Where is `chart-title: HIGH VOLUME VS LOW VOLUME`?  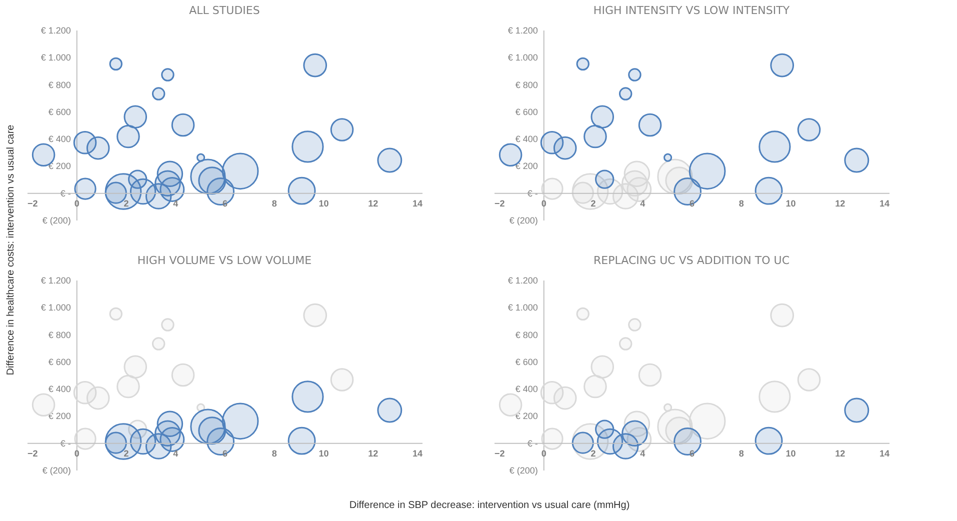
chart-title: HIGH VOLUME VS LOW VOLUME is located at coordinates (224, 260).